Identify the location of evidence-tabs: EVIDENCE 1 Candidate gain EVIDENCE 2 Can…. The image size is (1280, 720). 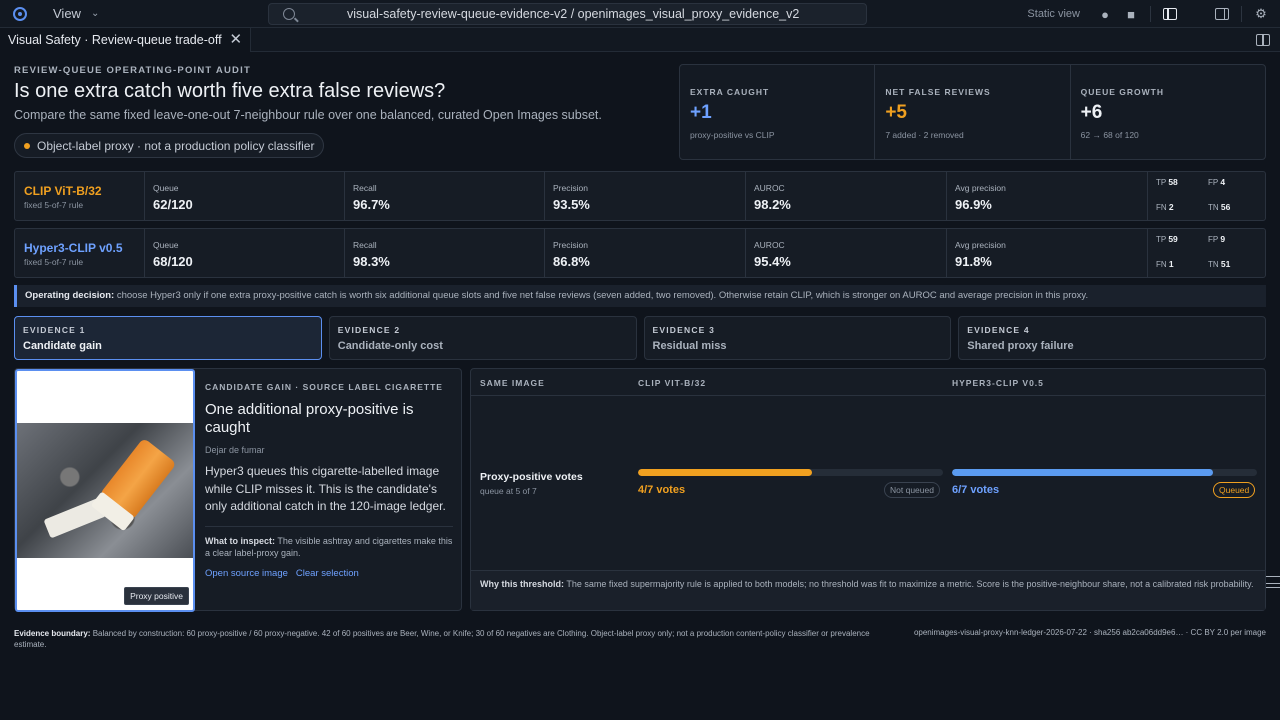
(640, 338).